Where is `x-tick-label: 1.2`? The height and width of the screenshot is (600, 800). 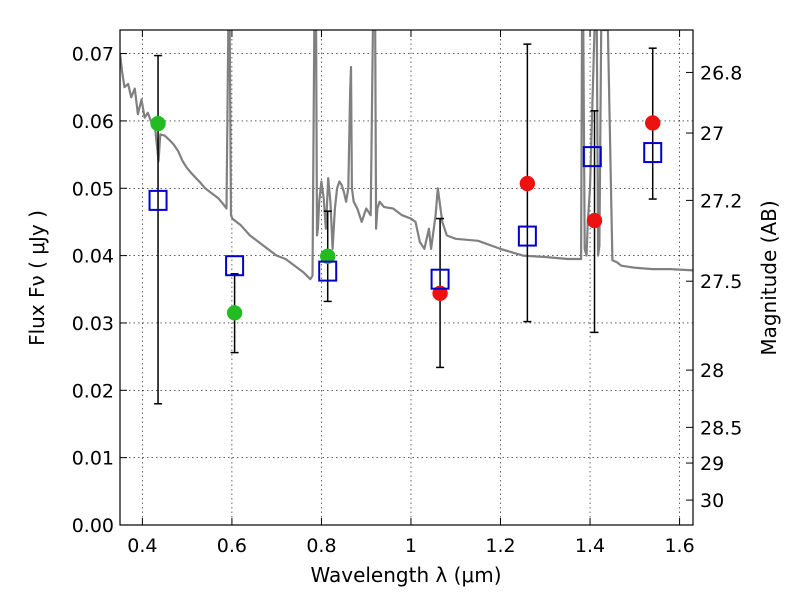
x-tick-label: 1.2 is located at coordinates (500, 546).